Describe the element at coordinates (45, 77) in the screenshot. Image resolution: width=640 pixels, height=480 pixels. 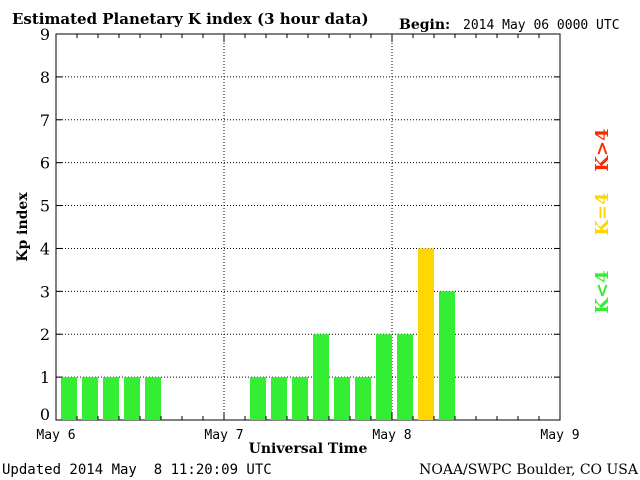
I see `y-tick-label: 8` at that location.